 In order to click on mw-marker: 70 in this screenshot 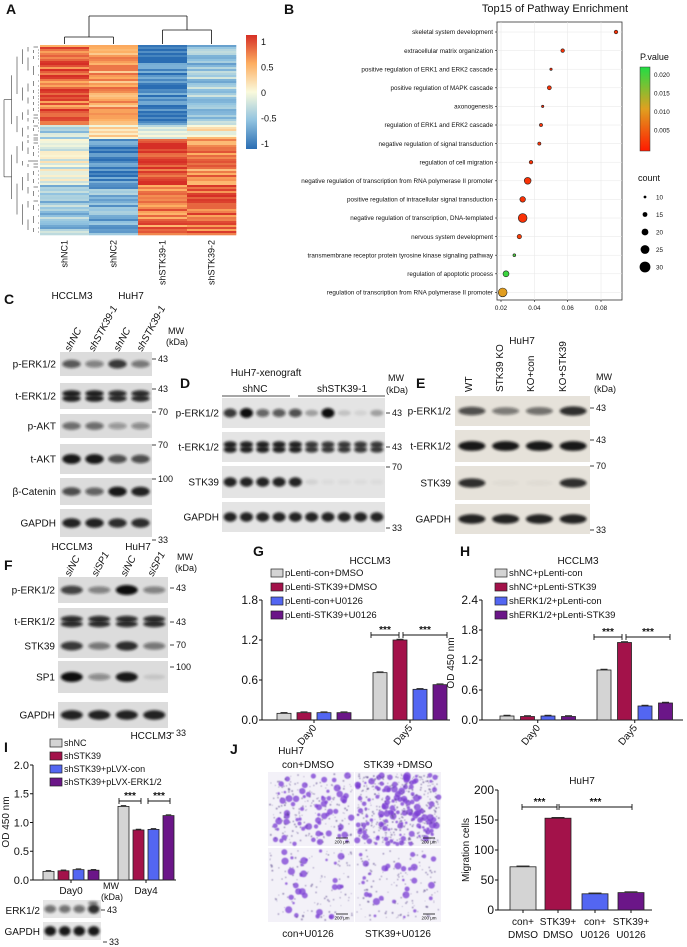, I will do `click(601, 466)`.